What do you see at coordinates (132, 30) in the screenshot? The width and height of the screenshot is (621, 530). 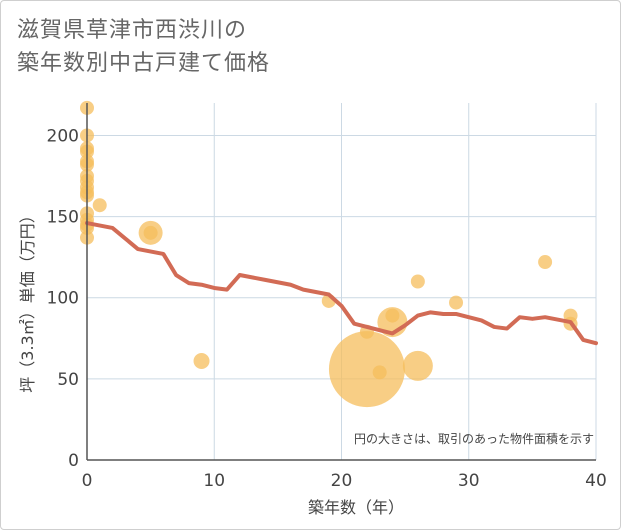 I see `chart-title-line-1: 滋賀県草津市西渋川の` at bounding box center [132, 30].